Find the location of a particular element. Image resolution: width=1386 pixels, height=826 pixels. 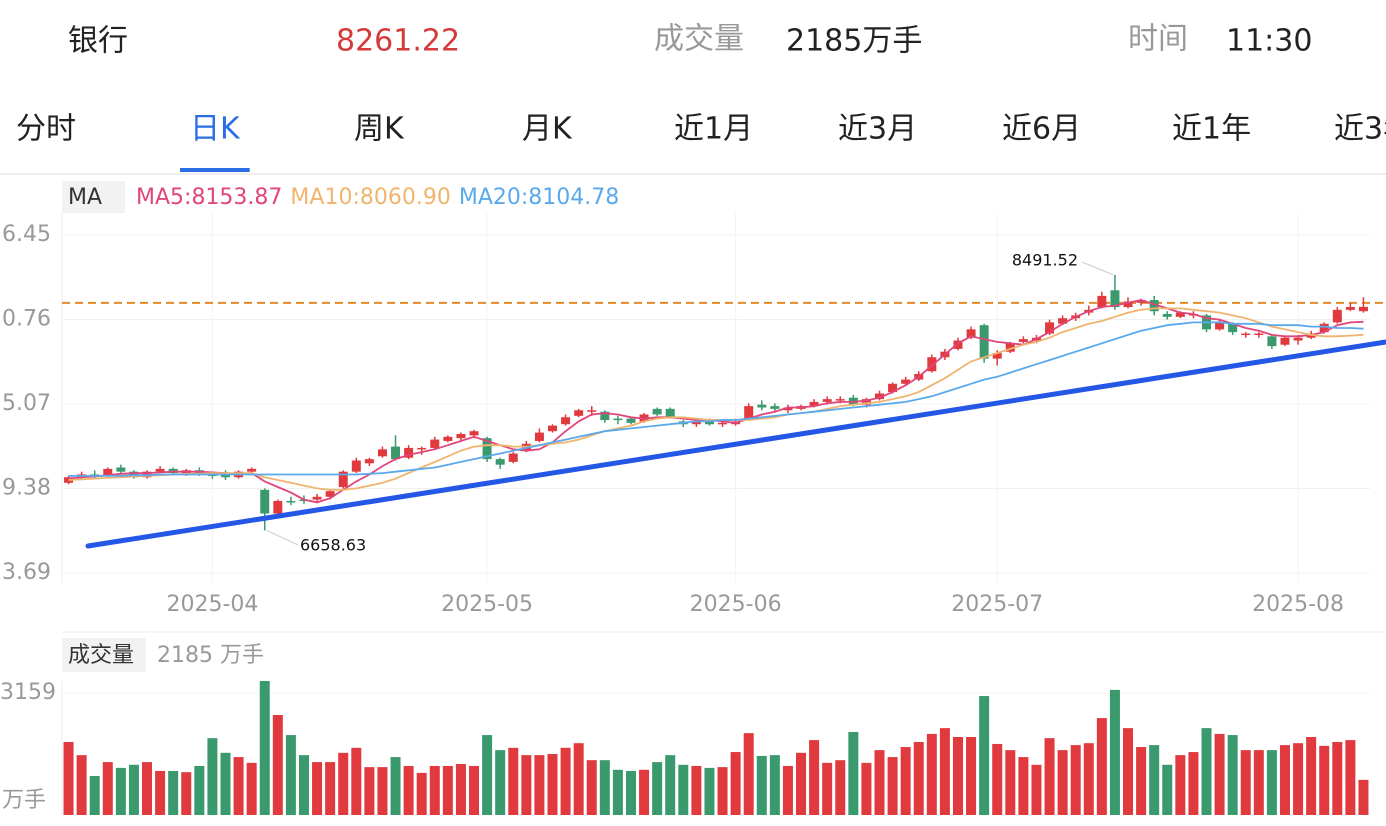

y-tick-label: 3159 is located at coordinates (28, 692).